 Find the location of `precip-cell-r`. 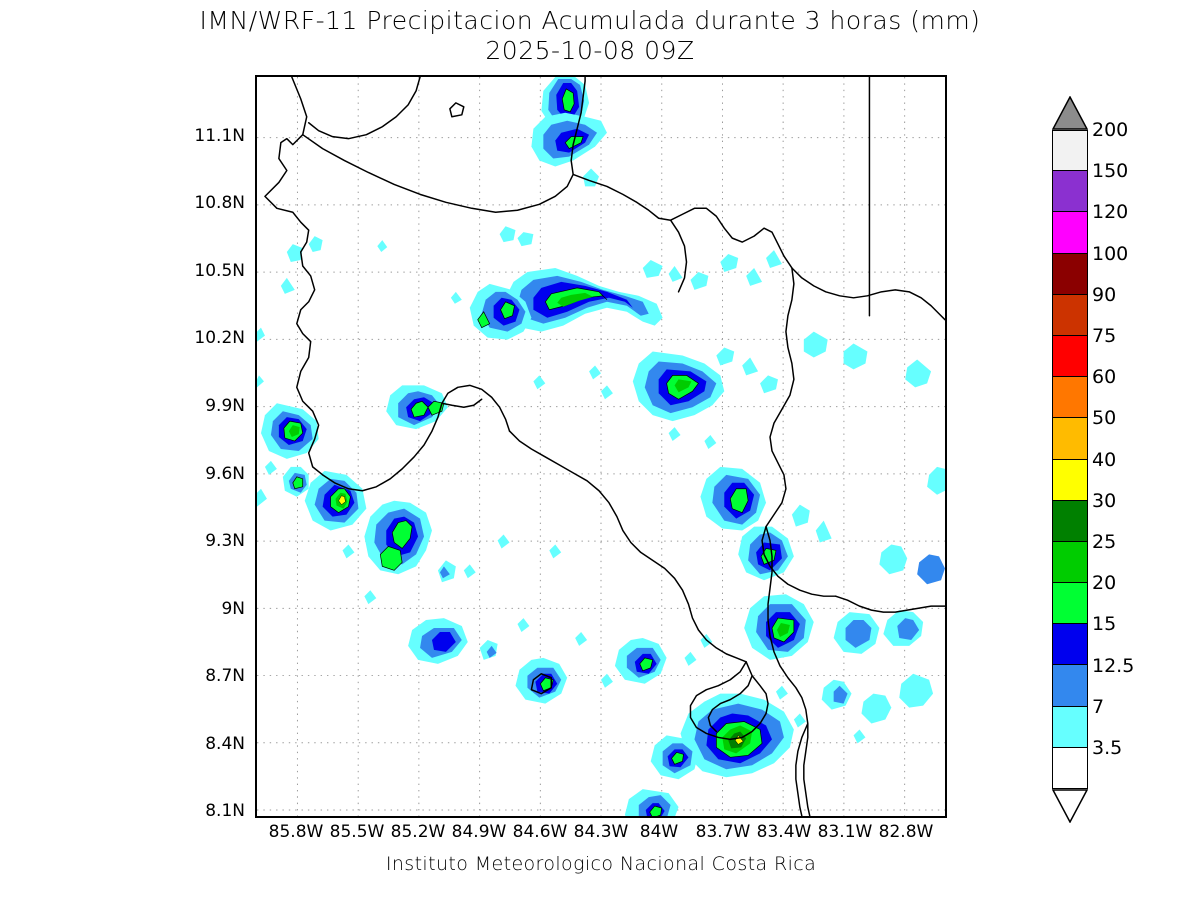

precip-cell-r is located at coordinates (823, 531).